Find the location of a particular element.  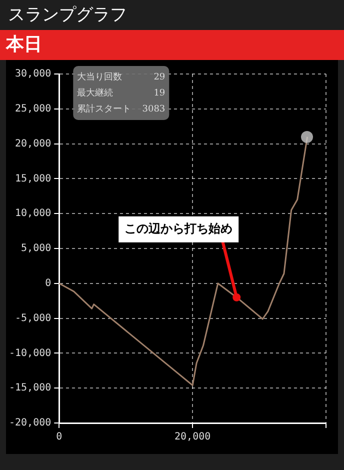

chart-subtitle: 本日 is located at coordinates (172, 45).